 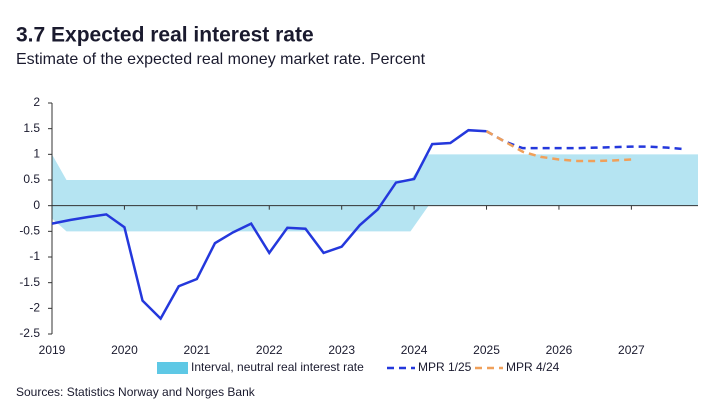 I want to click on y-tick-label: 0.5, so click(x=31, y=179).